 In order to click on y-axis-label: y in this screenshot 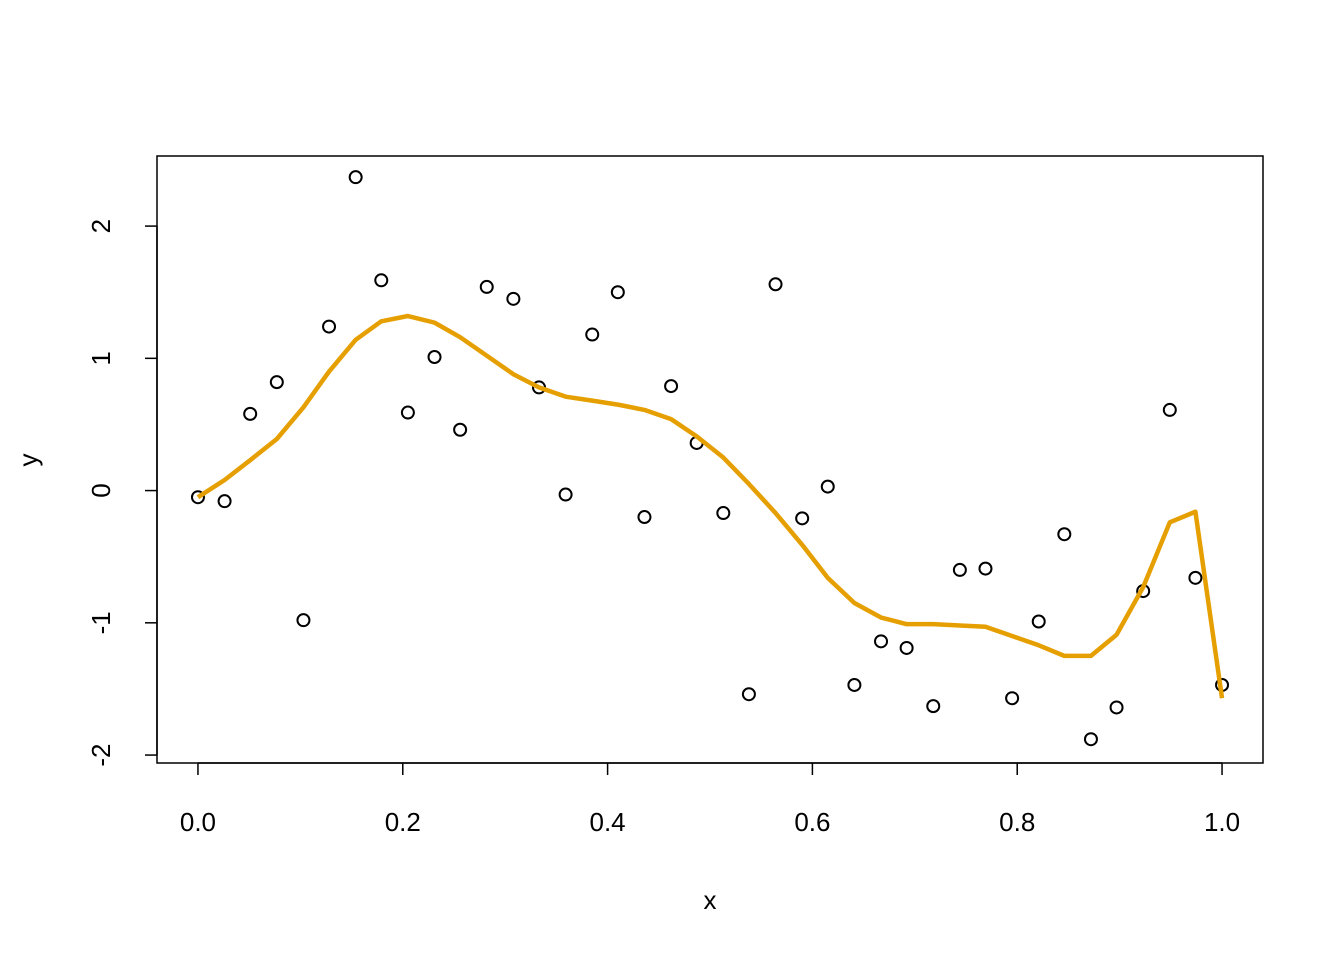, I will do `click(28, 460)`.